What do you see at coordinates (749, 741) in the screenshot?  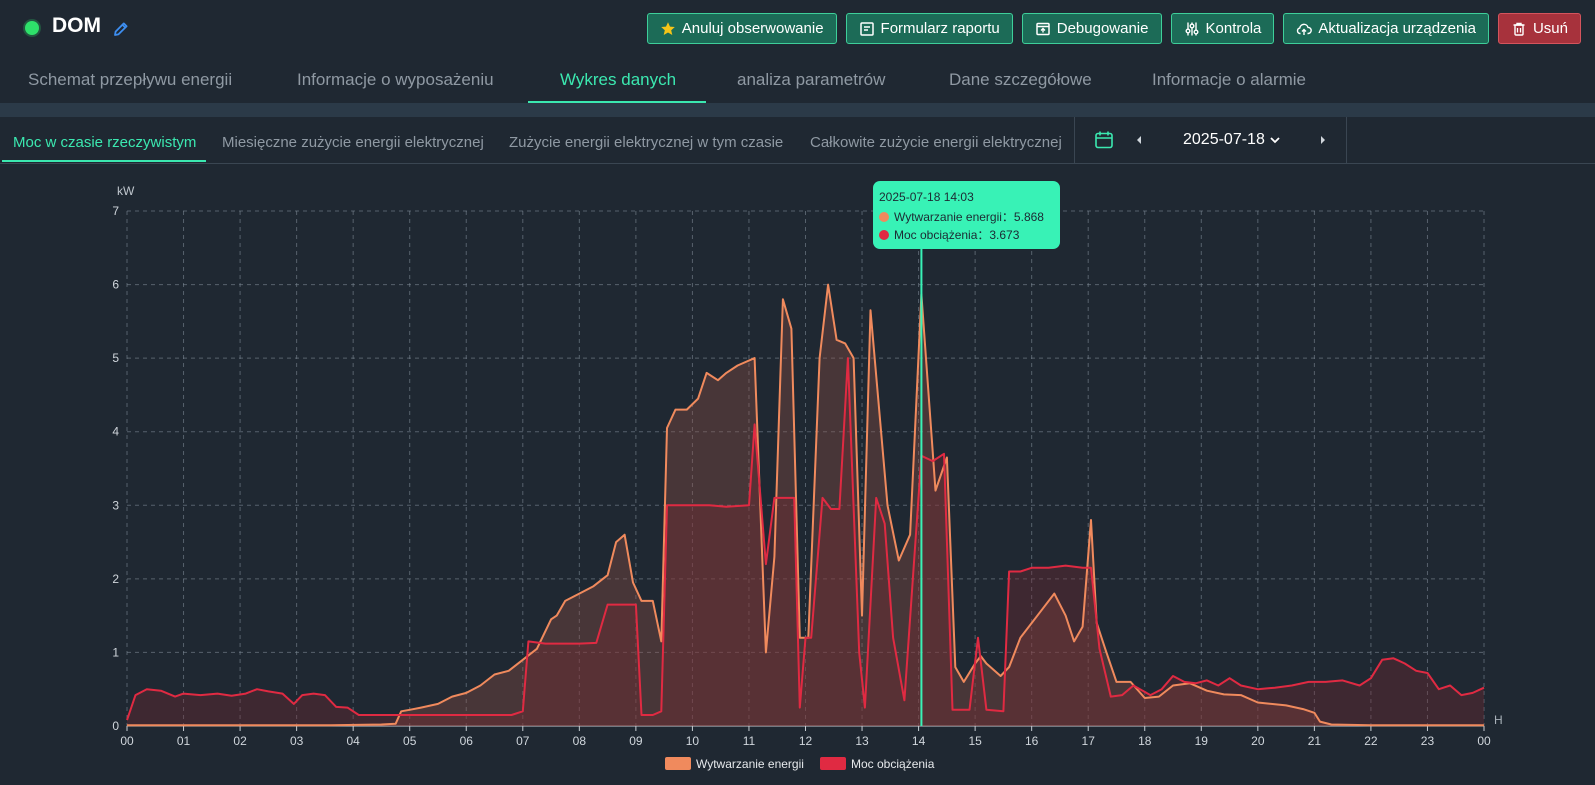 I see `x-tick-label: 11` at bounding box center [749, 741].